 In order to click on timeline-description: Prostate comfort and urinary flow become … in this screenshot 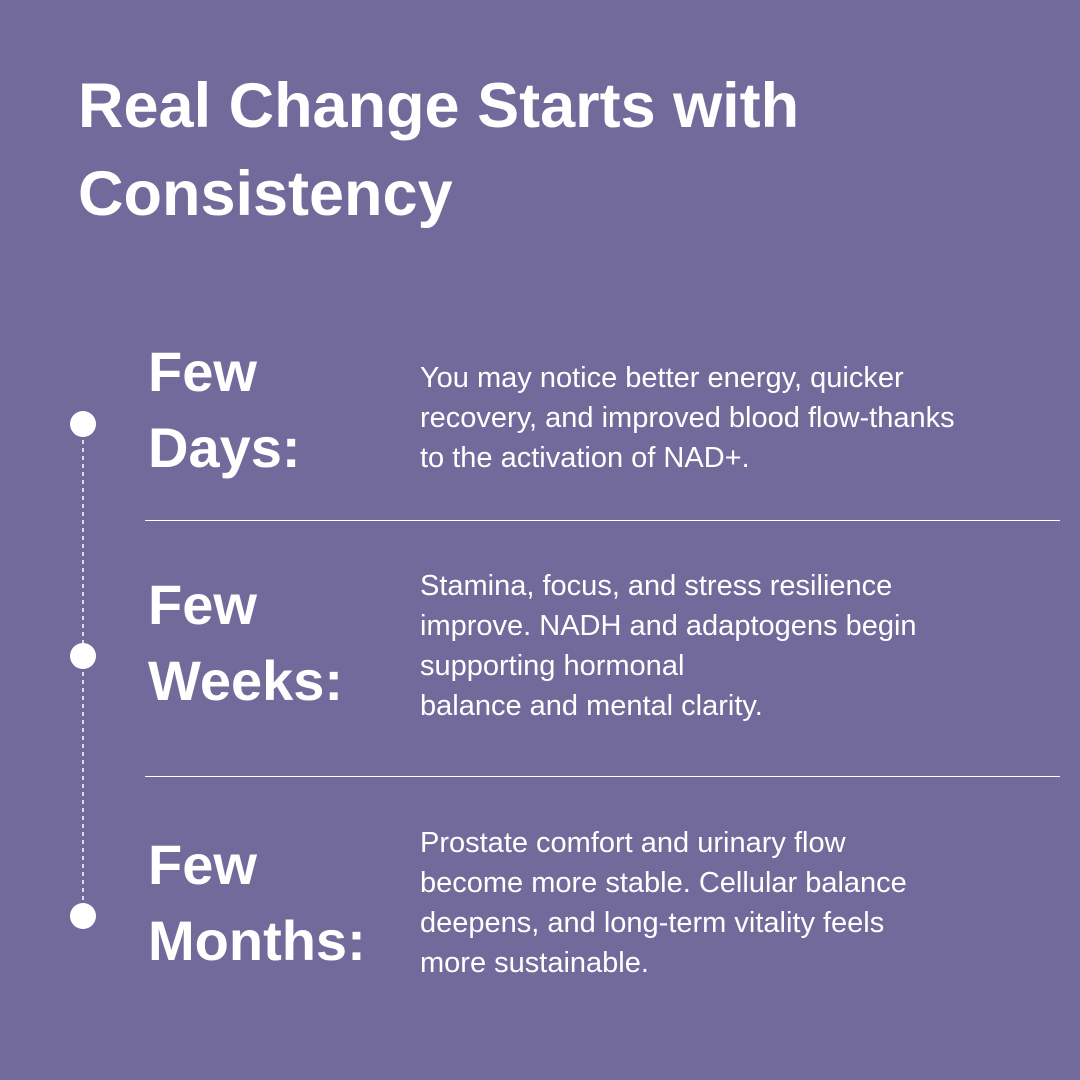, I will do `click(663, 903)`.